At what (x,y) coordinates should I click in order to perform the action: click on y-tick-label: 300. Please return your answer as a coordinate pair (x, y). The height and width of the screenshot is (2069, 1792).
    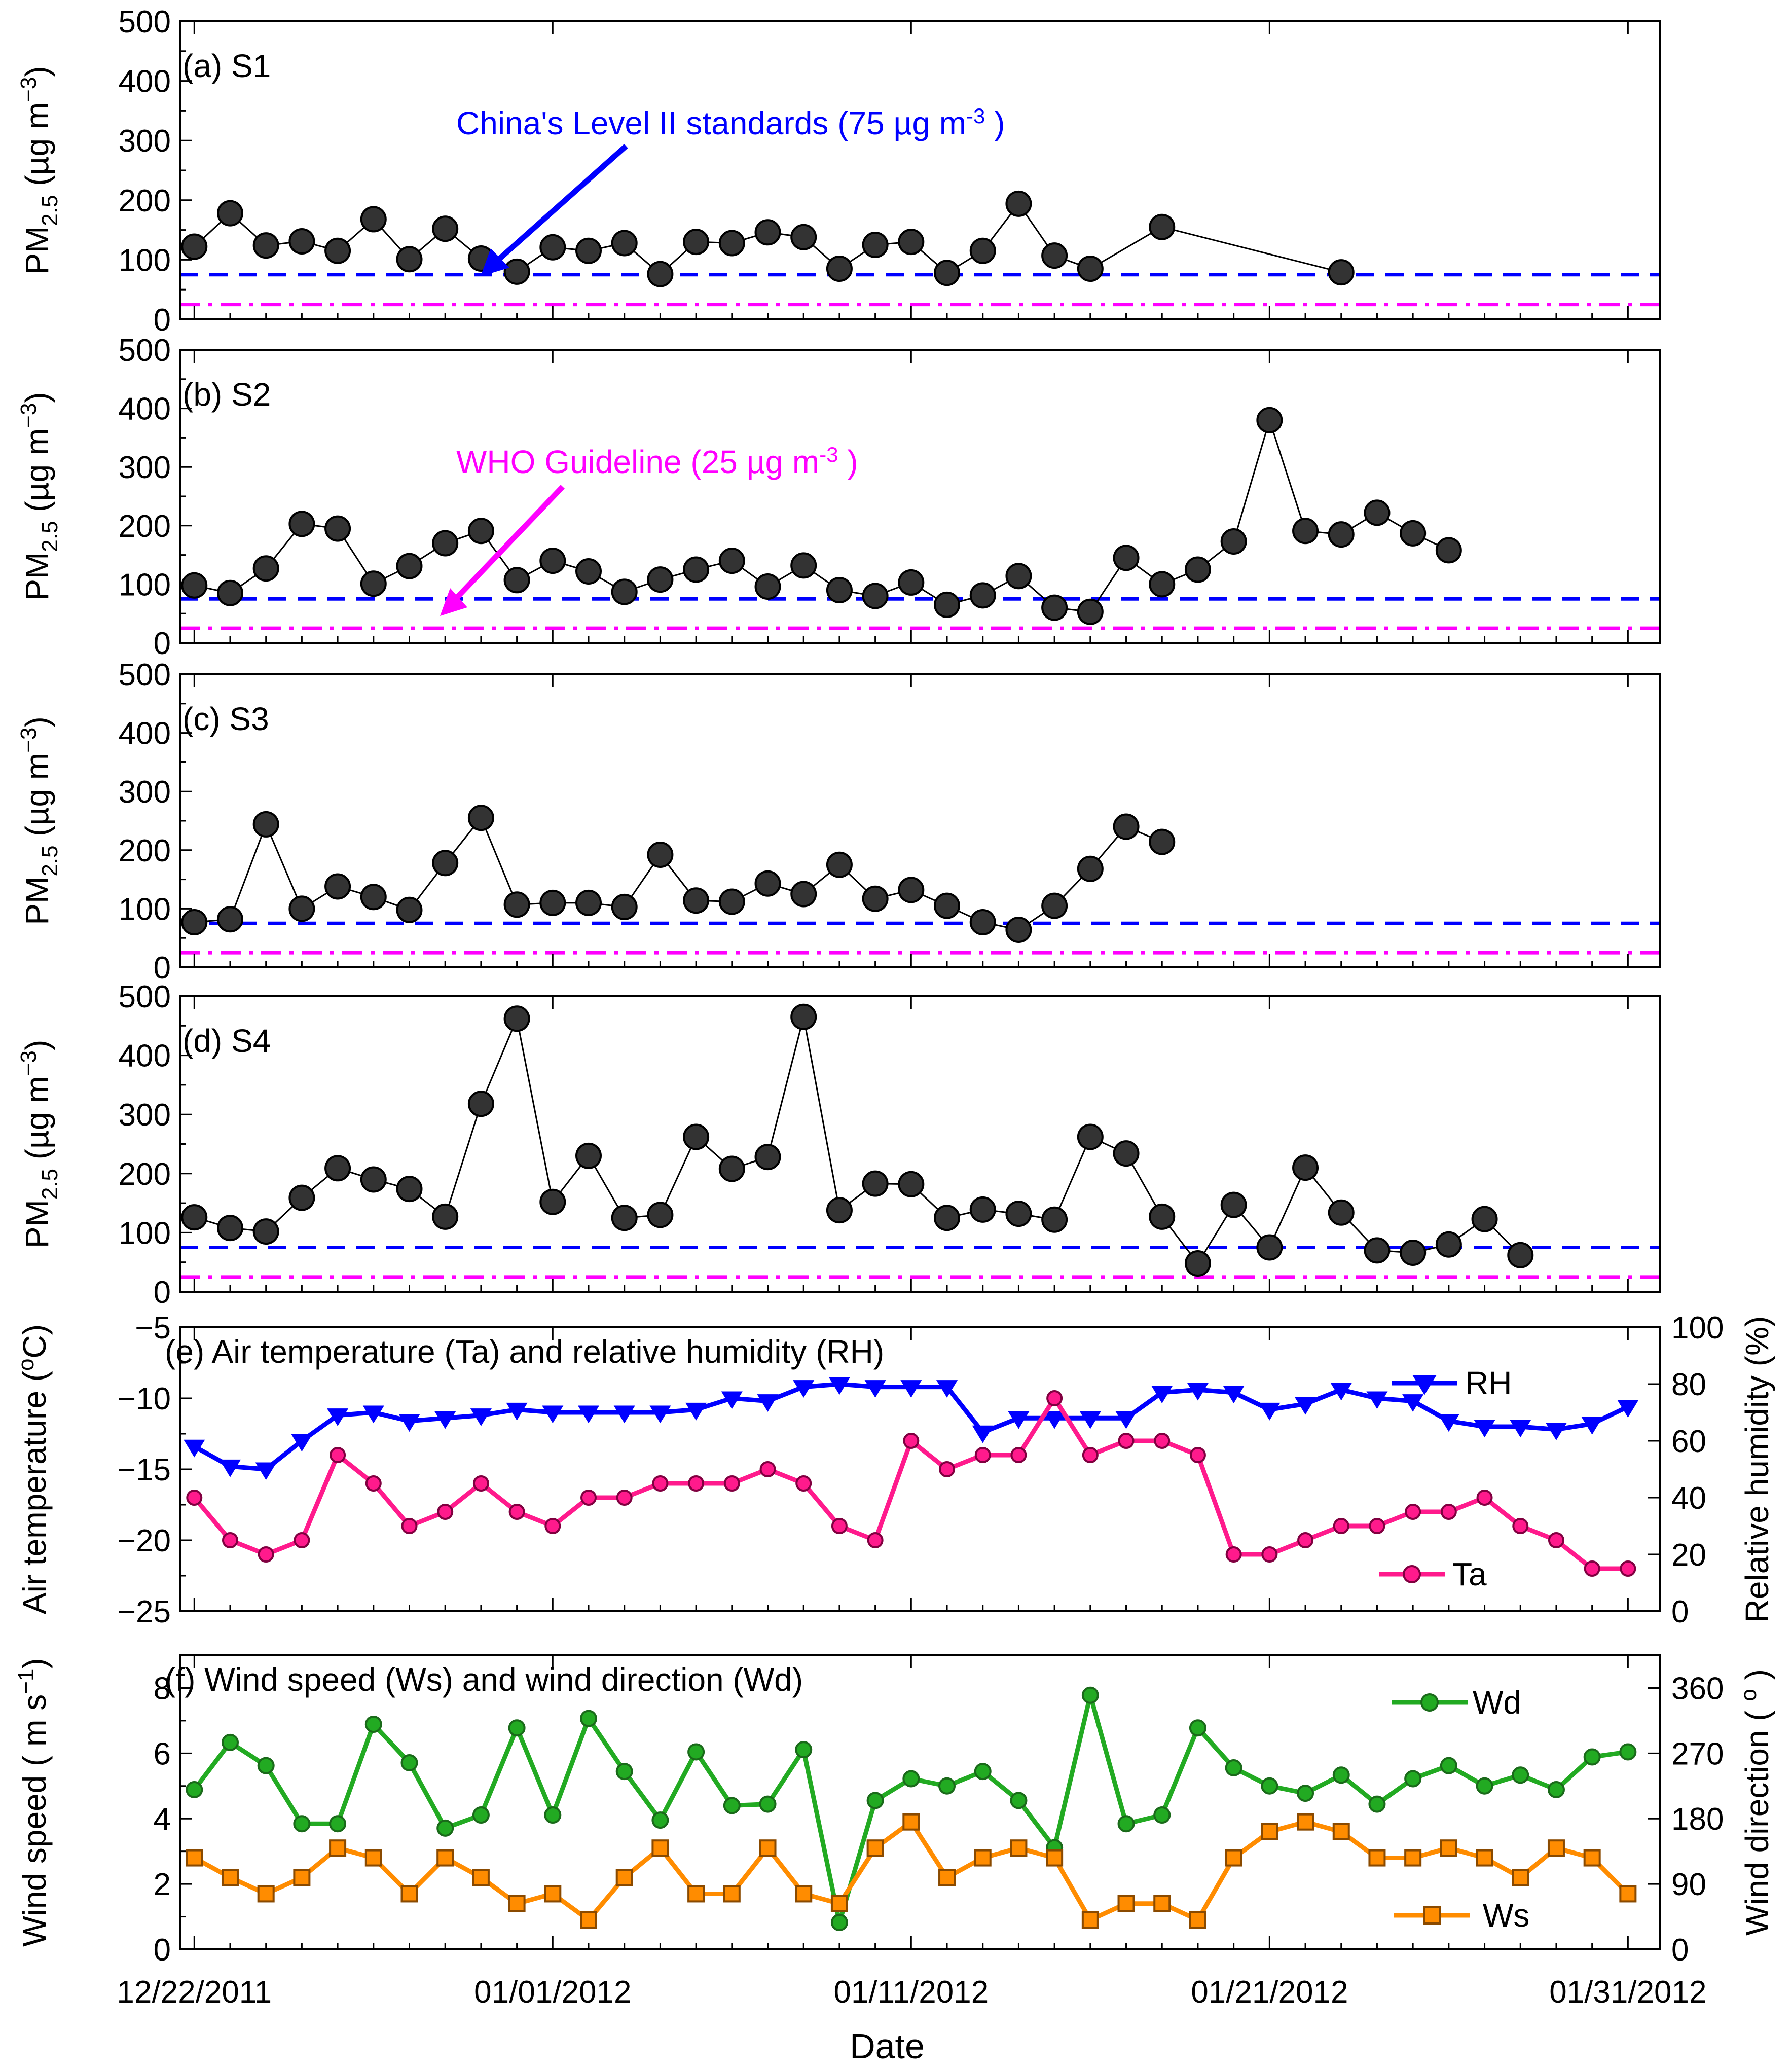
    Looking at the image, I should click on (145, 792).